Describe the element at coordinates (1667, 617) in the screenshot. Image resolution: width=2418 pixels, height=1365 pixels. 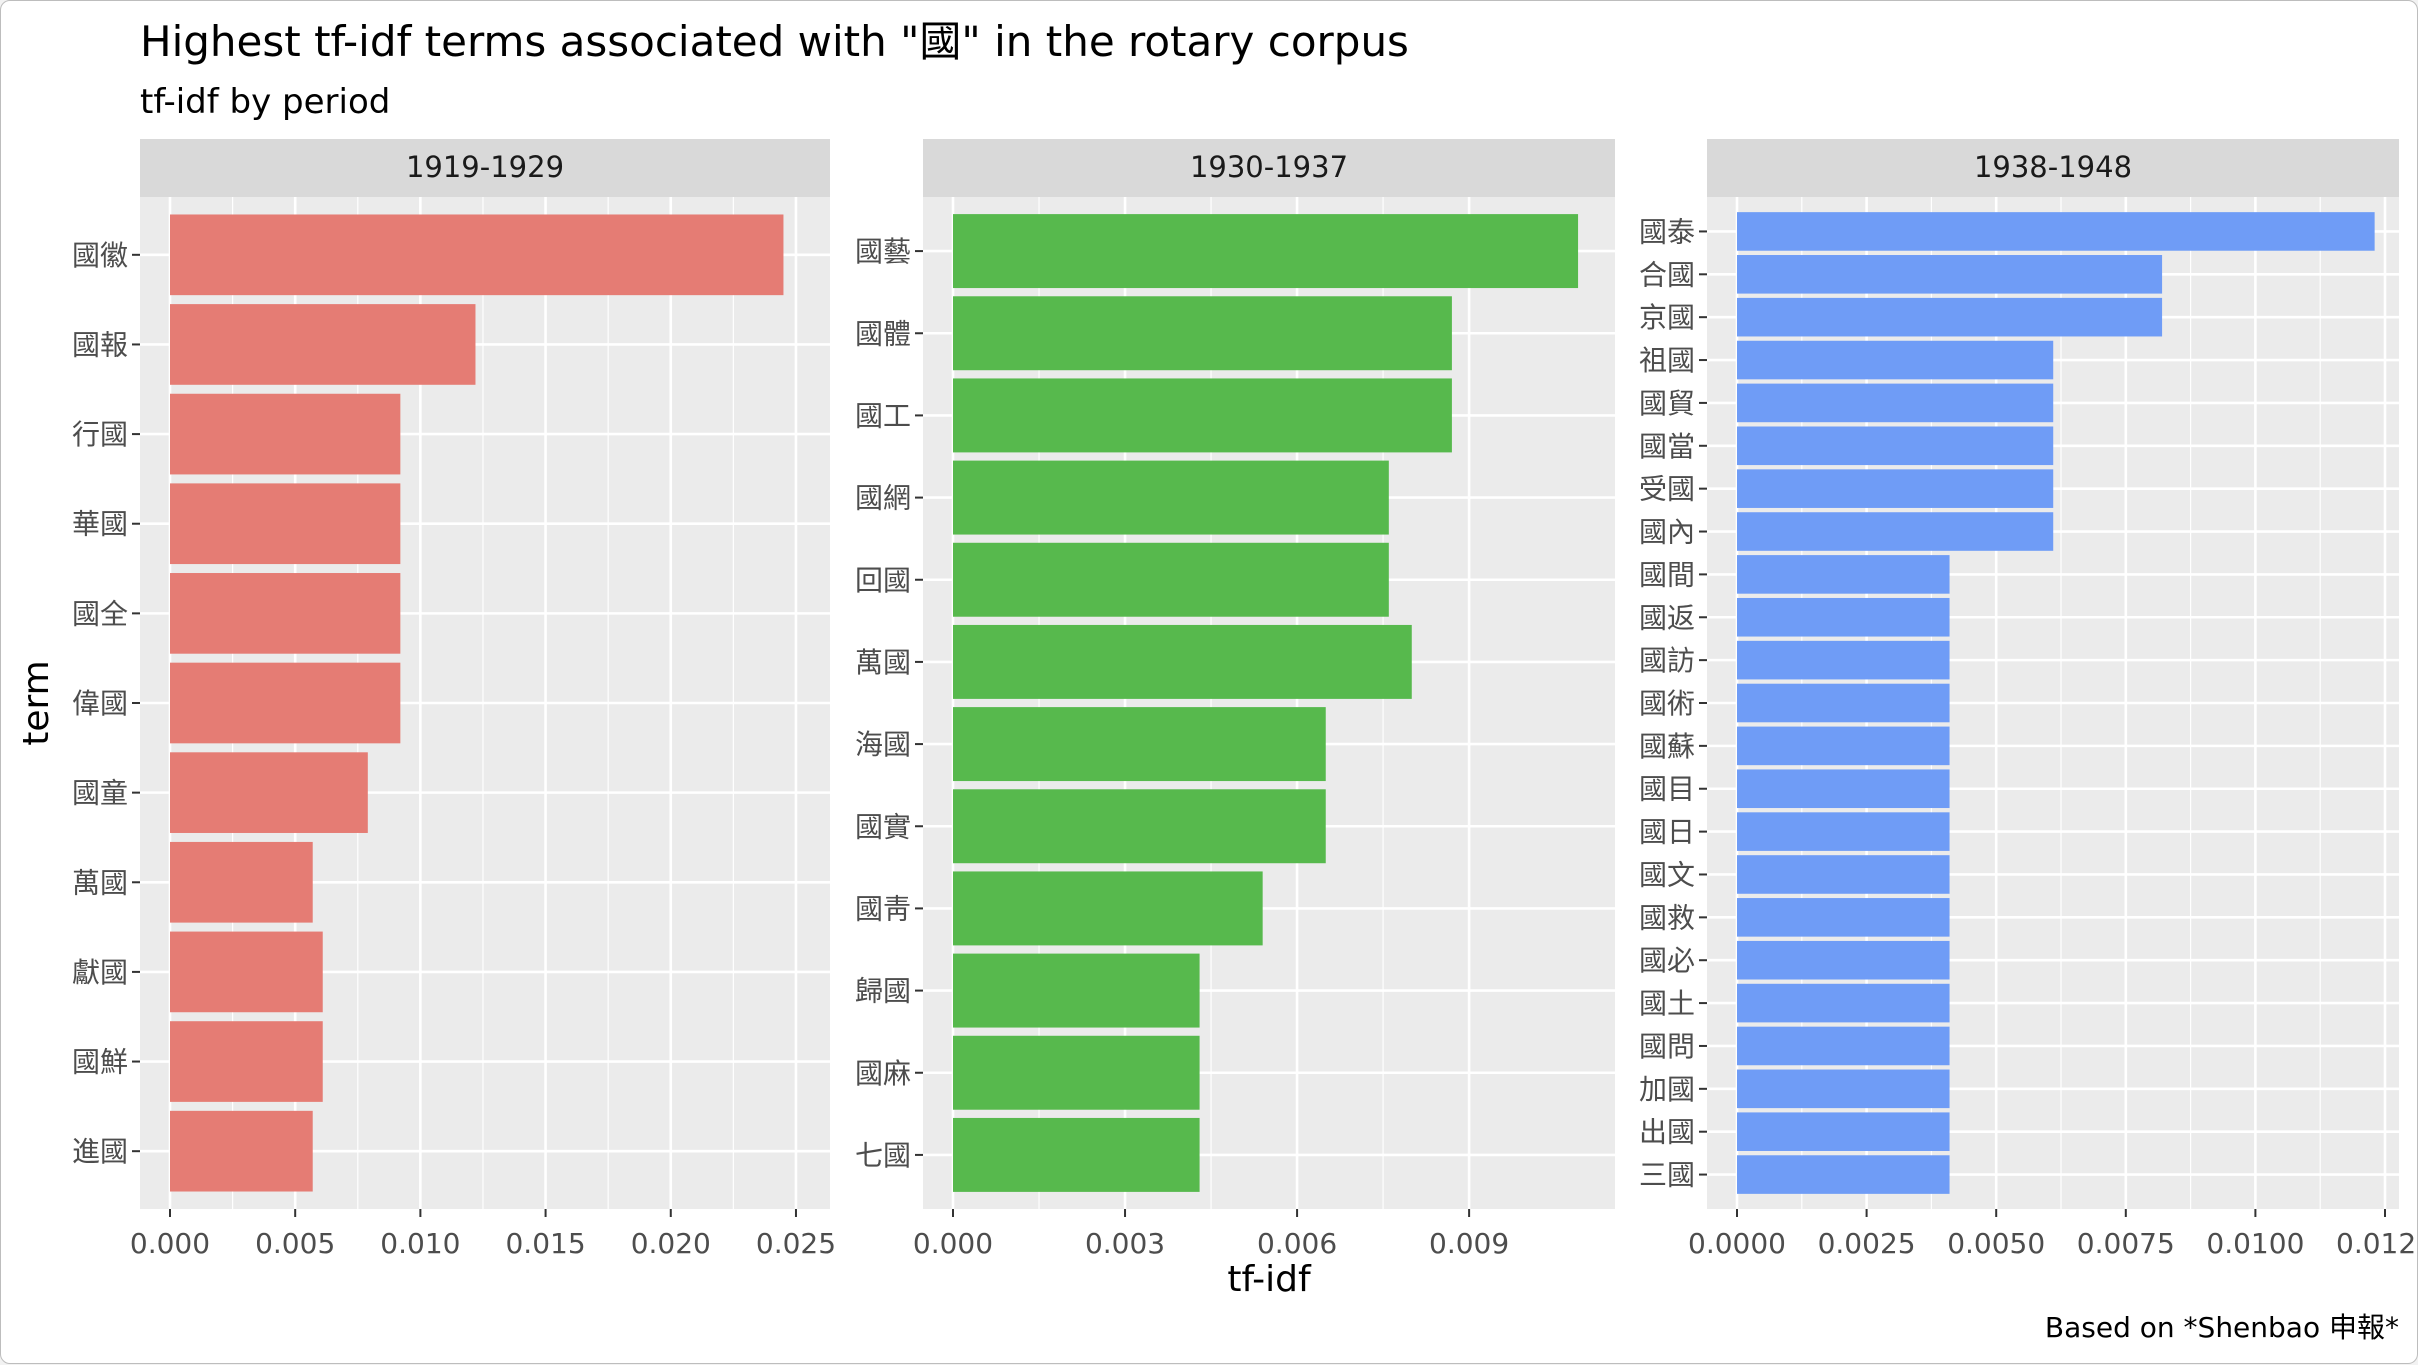
I see `y-tick-label: 國返` at that location.